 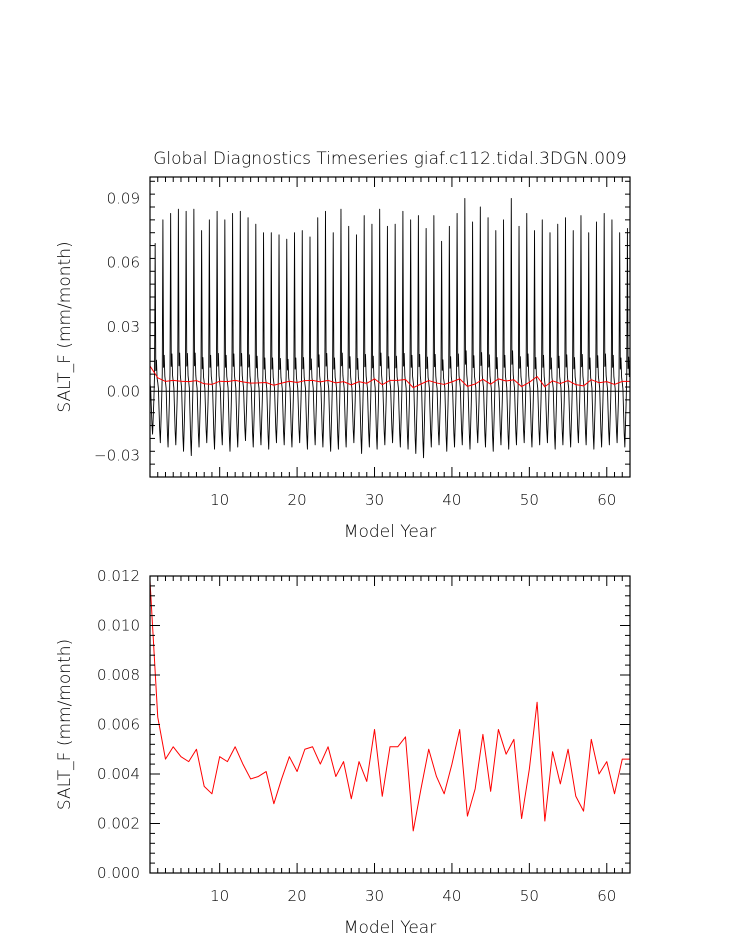 What do you see at coordinates (123, 198) in the screenshot?
I see `y-tick-label: 0.09` at bounding box center [123, 198].